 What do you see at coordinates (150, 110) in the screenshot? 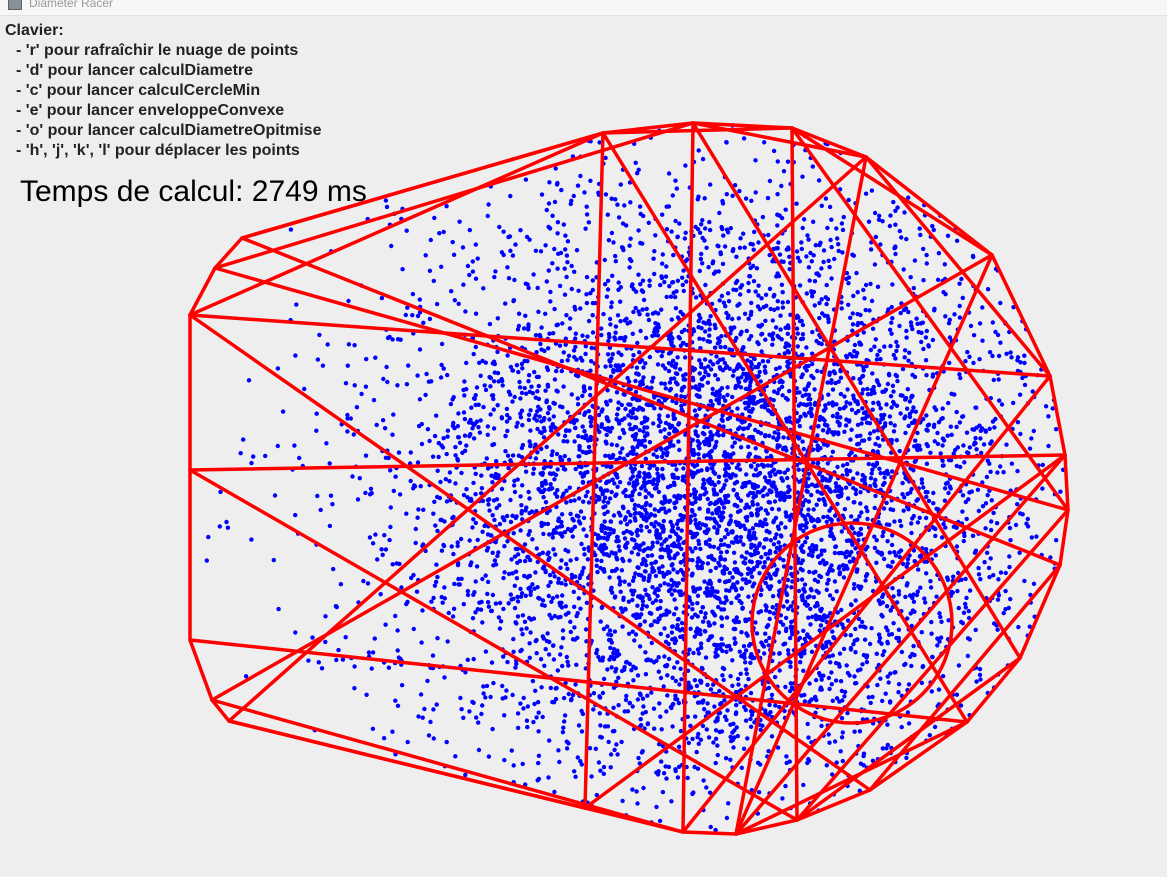
I see `help-item-e: - 'e' pour lancer enveloppeConvexe` at bounding box center [150, 110].